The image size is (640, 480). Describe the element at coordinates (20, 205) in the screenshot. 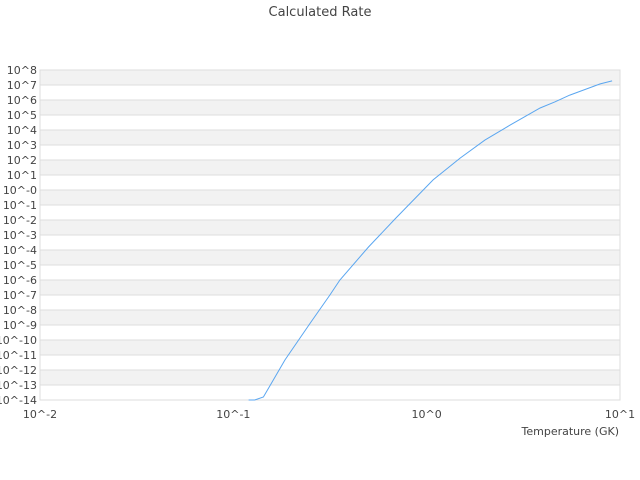

I see `y-tick-label: 10^-1` at that location.